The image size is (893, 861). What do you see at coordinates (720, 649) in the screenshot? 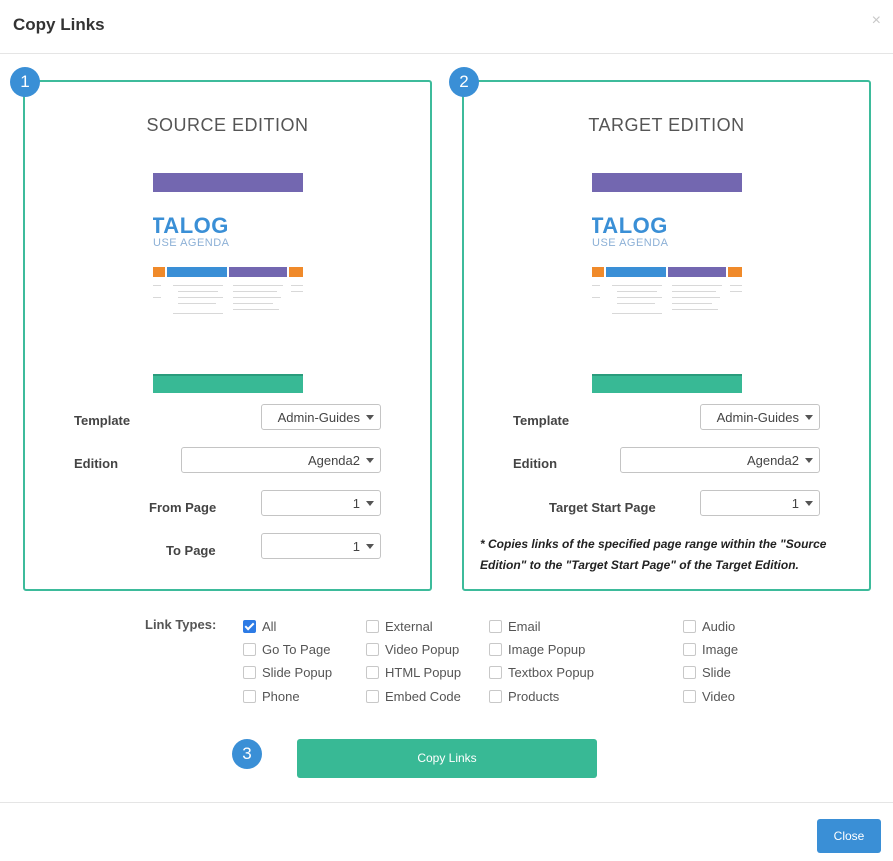
I see `link-type-image-label: Image` at bounding box center [720, 649].